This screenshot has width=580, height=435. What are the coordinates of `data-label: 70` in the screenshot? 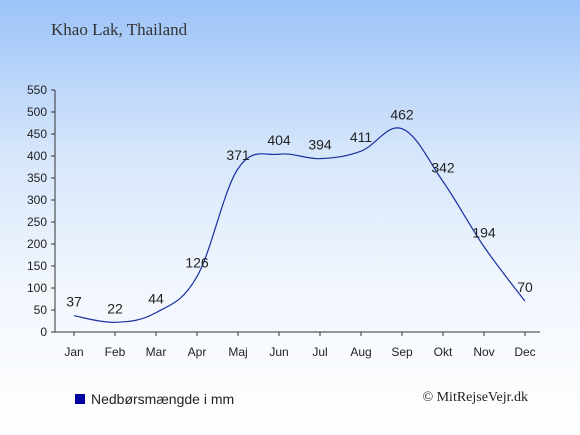 It's located at (525, 287).